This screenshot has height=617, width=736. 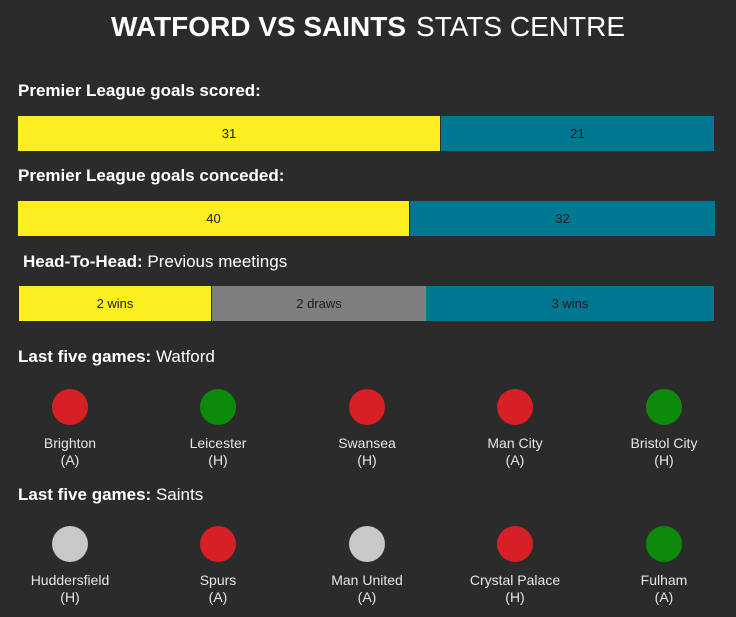 What do you see at coordinates (319, 303) in the screenshot?
I see `head-to-head-draws: 2 draws` at bounding box center [319, 303].